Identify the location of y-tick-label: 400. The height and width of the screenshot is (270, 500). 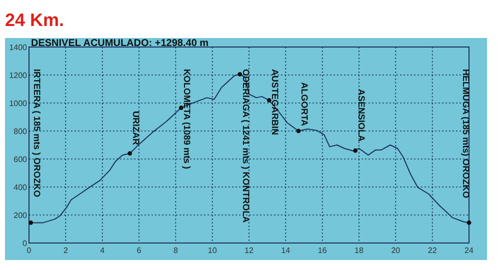
(21, 187).